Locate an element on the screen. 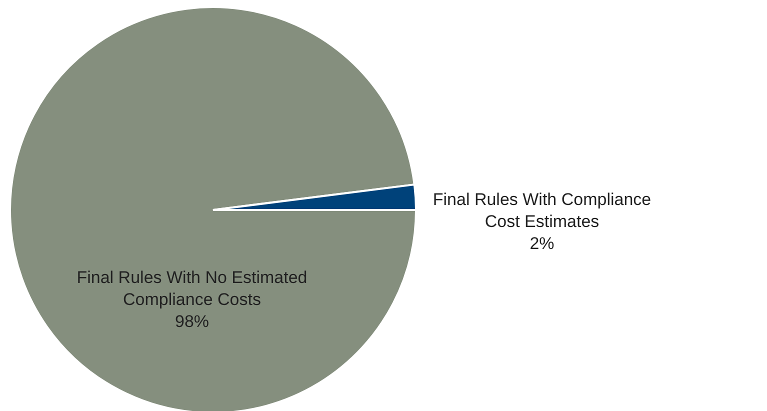  slice-label: Final Rules With Compliance Cost Estimates is located at coordinates (542, 210).